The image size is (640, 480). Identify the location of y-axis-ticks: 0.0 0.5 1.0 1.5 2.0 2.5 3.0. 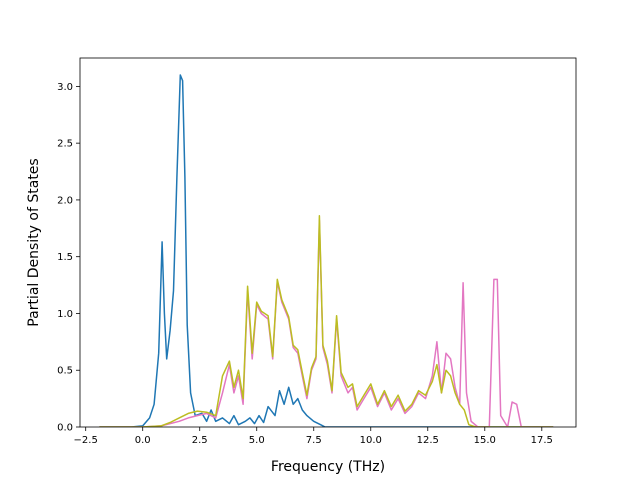
(68, 258).